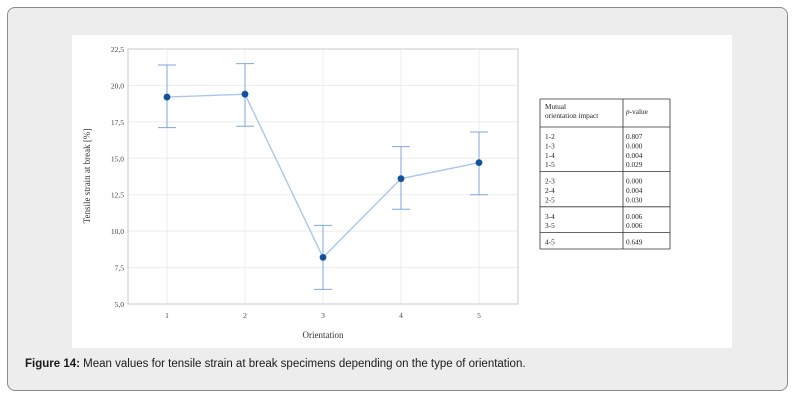 This screenshot has width=800, height=404. I want to click on x-tick-label: 5, so click(479, 315).